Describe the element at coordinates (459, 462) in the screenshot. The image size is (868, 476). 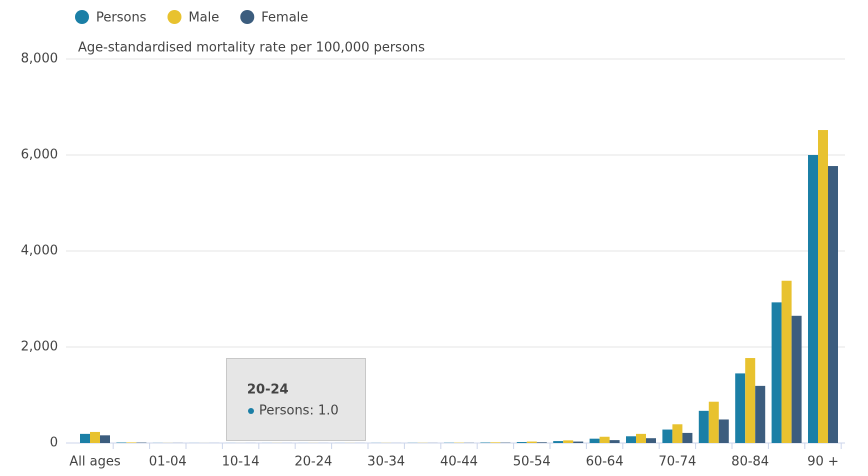
I see `x-tick-label: 40-44` at that location.